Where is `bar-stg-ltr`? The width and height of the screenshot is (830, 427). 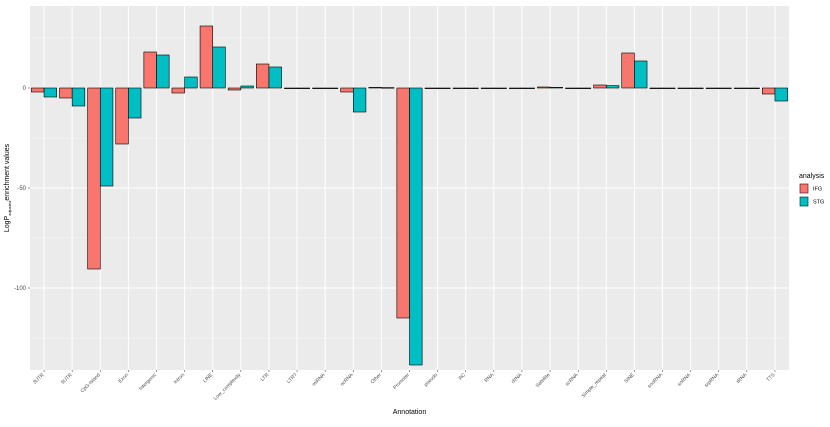 bar-stg-ltr is located at coordinates (275, 77).